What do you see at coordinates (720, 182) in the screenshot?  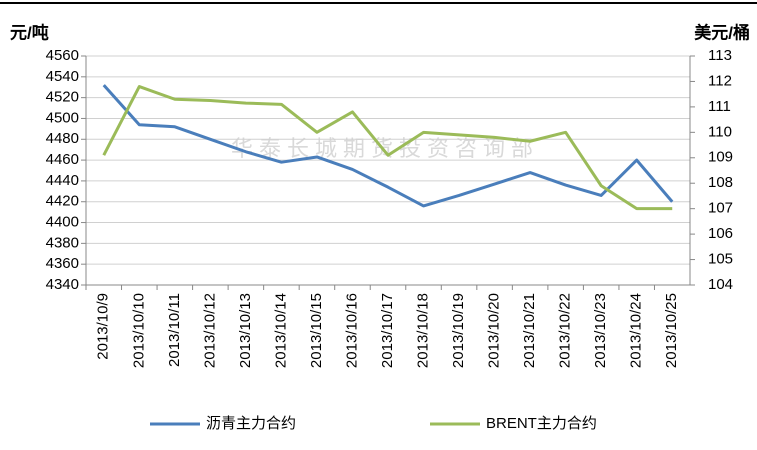 I see `y2-tick-label: 108` at bounding box center [720, 182].